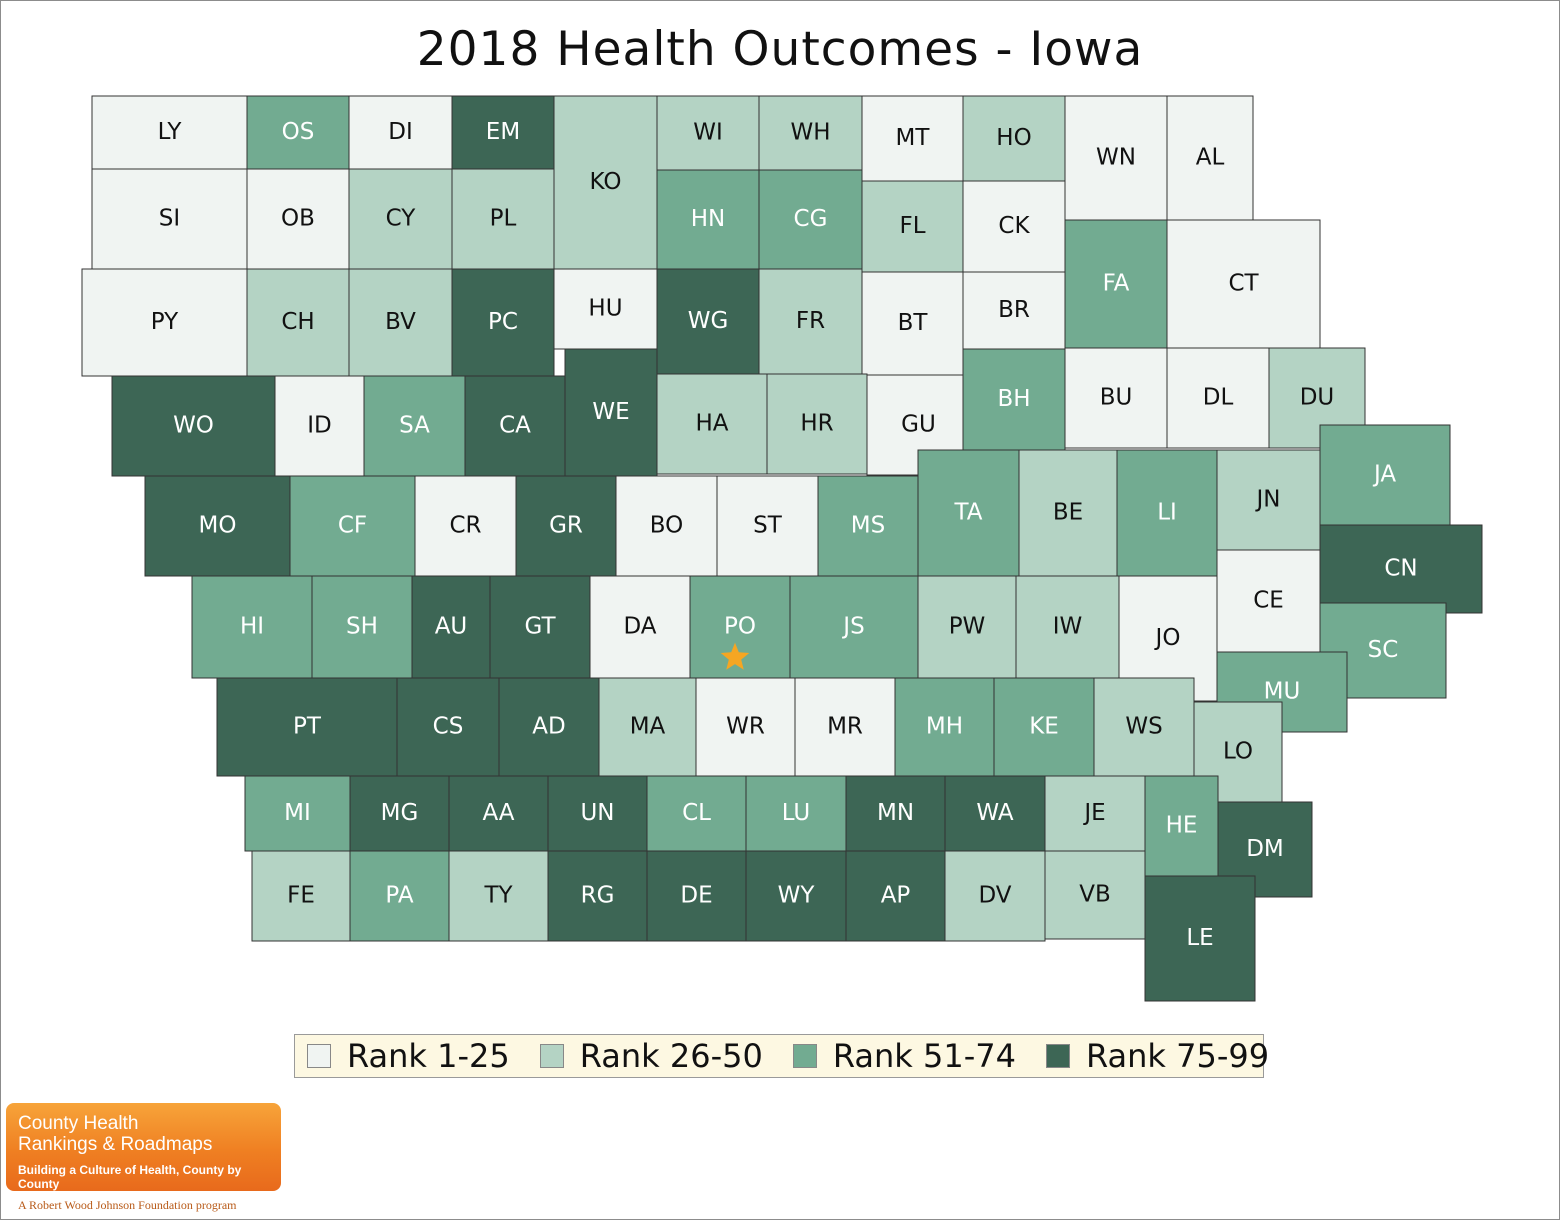  I want to click on county-ca: CA, so click(515, 426).